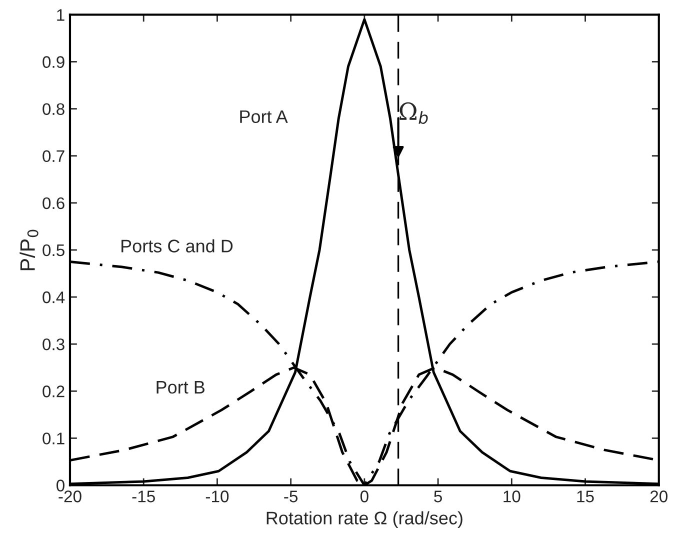 The height and width of the screenshot is (544, 673). What do you see at coordinates (29, 250) in the screenshot?
I see `y-axis-title: P/P$_{0}$` at bounding box center [29, 250].